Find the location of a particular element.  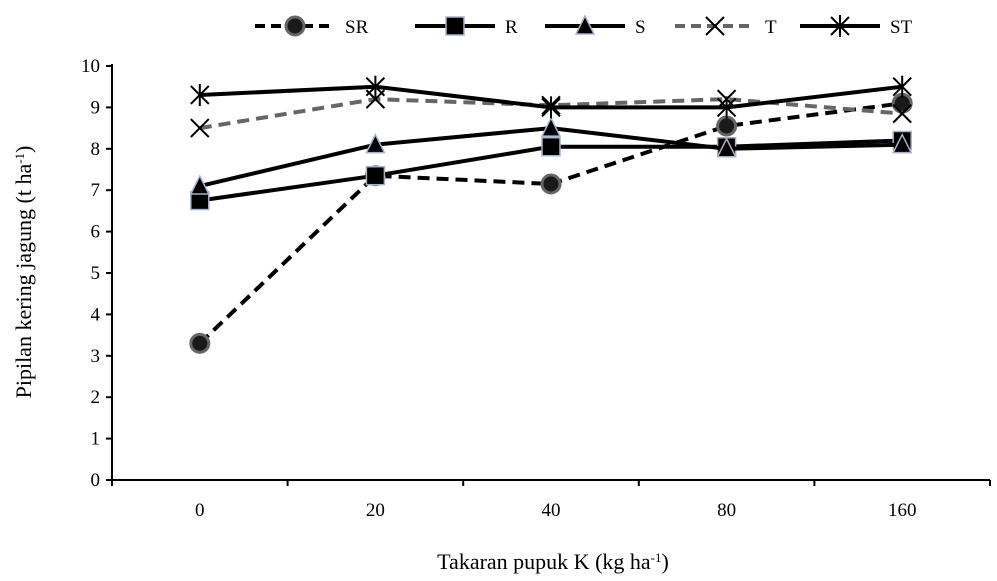

y-tick-label: 10 is located at coordinates (90, 66).